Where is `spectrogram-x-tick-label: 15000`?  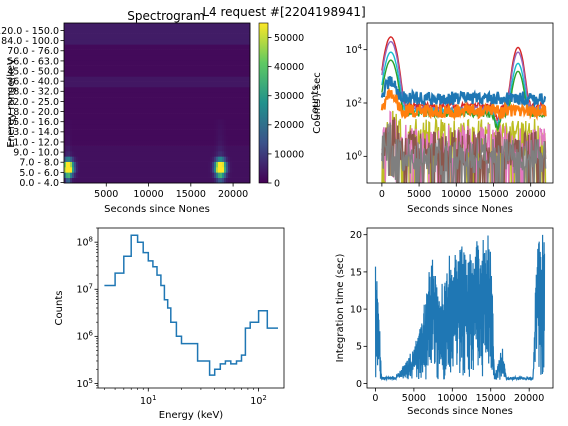 spectrogram-x-tick-label: 15000 is located at coordinates (191, 194).